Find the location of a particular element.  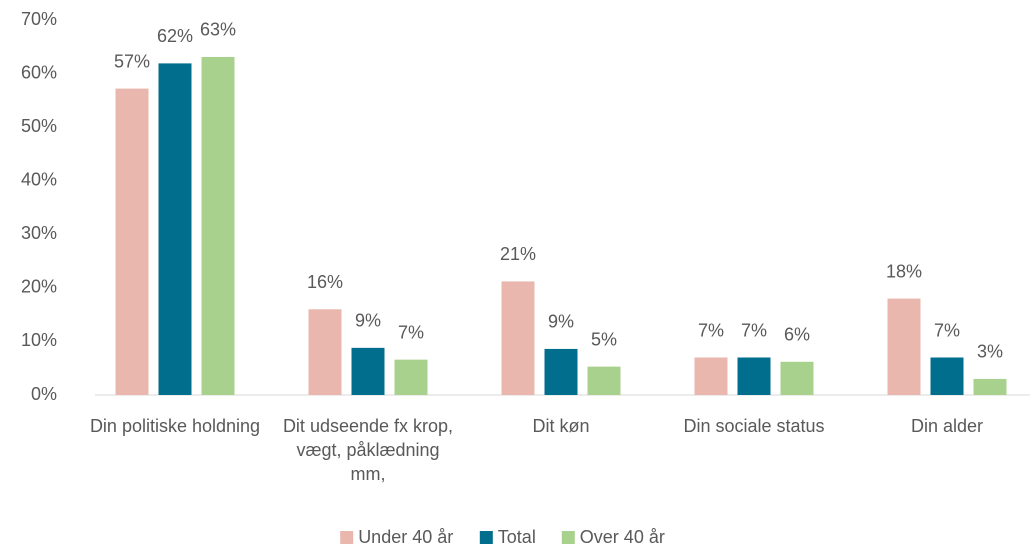

data-label: 16% is located at coordinates (325, 282).